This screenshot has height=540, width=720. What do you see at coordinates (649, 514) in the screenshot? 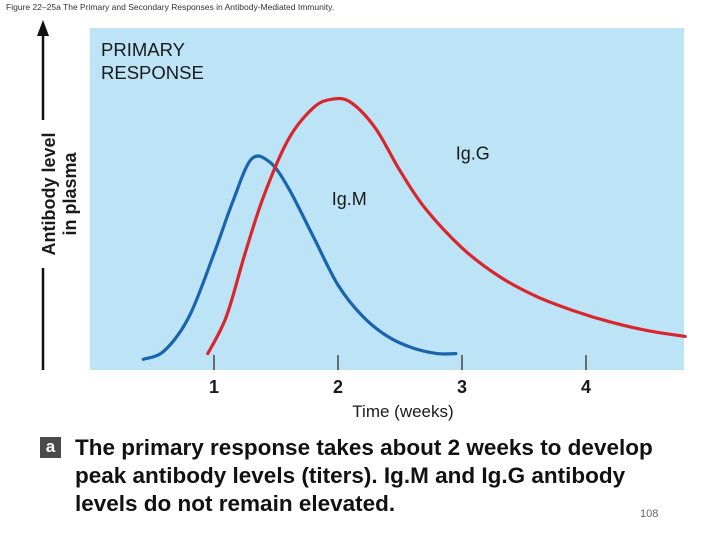
I see `page-number: 108` at bounding box center [649, 514].